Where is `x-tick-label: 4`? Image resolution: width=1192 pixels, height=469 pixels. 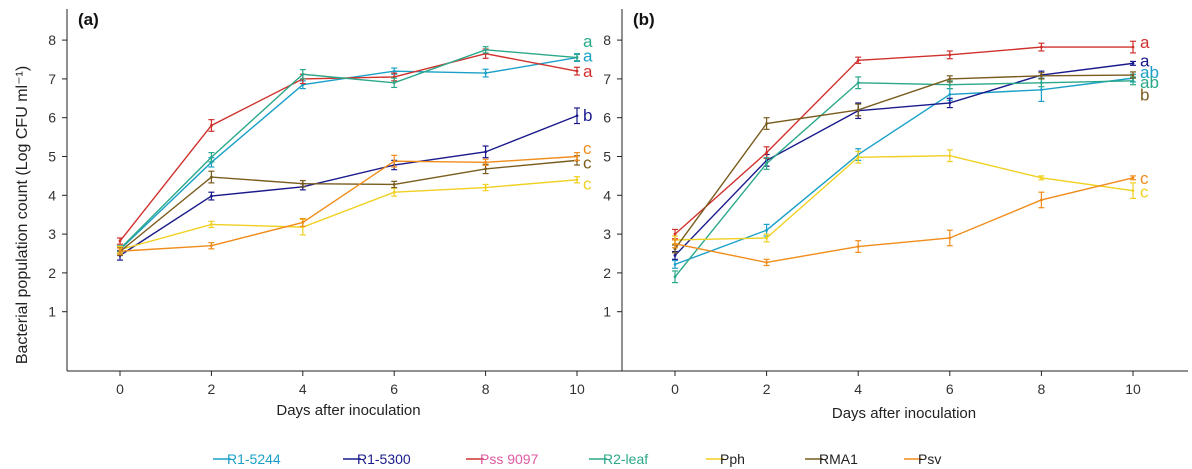 x-tick-label: 4 is located at coordinates (303, 389).